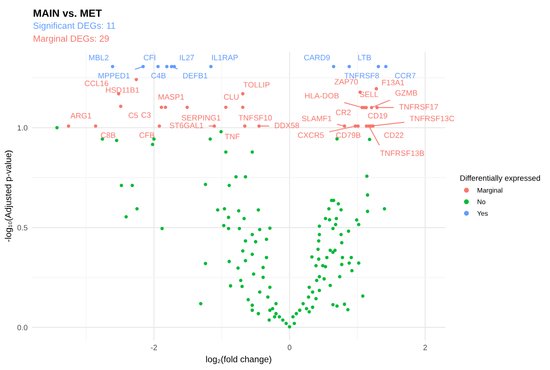 This screenshot has width=550, height=370. Describe the element at coordinates (74, 26) in the screenshot. I see `chart-subtitle: Significant DEGs: 11` at that location.